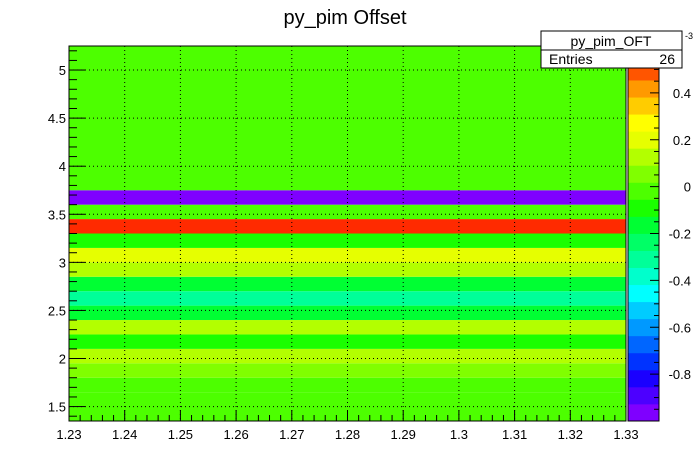 The height and width of the screenshot is (471, 696). What do you see at coordinates (291, 434) in the screenshot?
I see `x-tick-label: 1.27` at bounding box center [291, 434].